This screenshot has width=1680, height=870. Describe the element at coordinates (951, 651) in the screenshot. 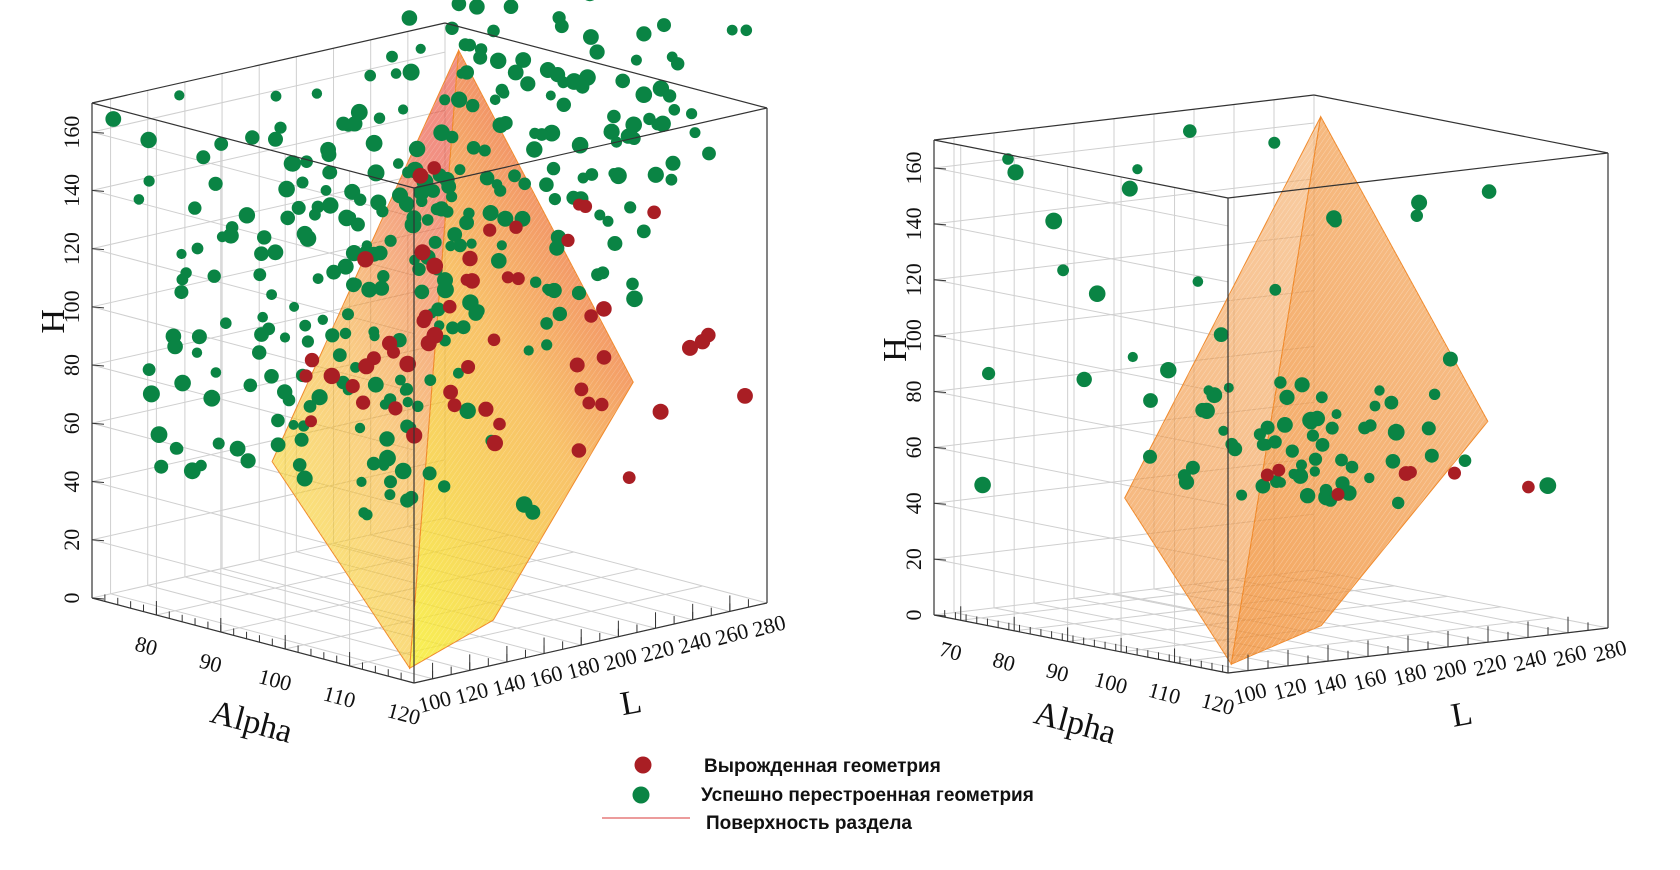

I see `alpha-tick-label: 70` at that location.